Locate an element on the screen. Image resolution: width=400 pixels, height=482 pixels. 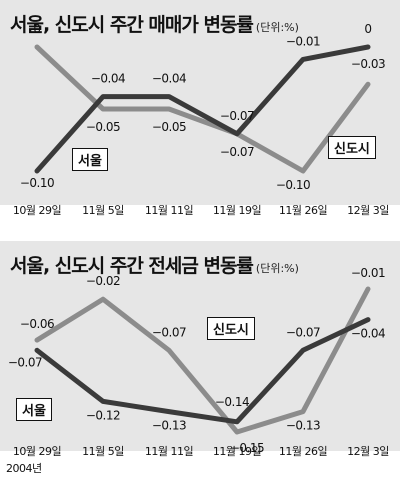
chart-title: 서울, 신도시 주간 전세금 변동률 (단위:%) is located at coordinates (154, 264).